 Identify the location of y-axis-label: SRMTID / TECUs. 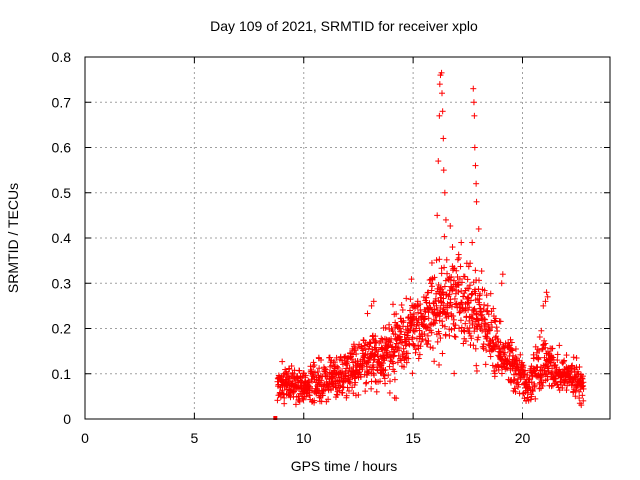
(13, 238).